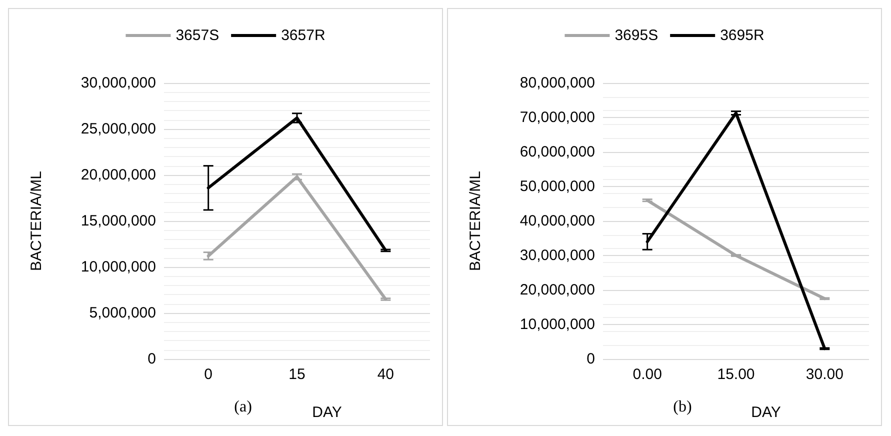 The image size is (891, 436). What do you see at coordinates (682, 407) in the screenshot?
I see `text: (b)` at bounding box center [682, 407].